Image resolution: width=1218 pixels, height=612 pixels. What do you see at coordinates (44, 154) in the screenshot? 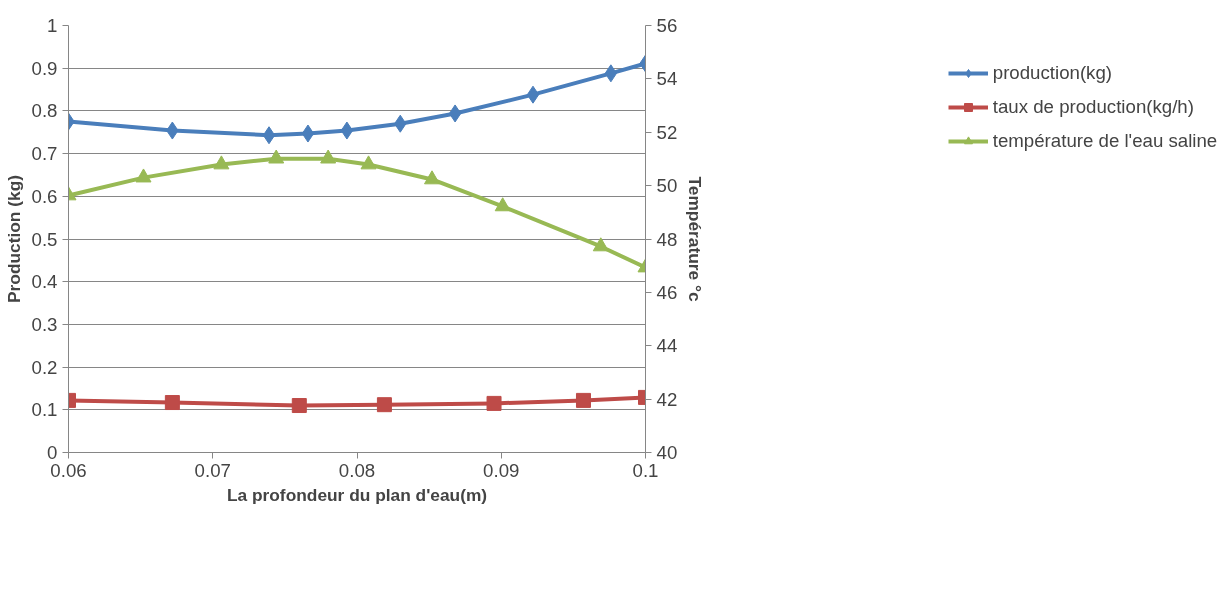
I see `y-tick-label: 0.7` at bounding box center [44, 154].